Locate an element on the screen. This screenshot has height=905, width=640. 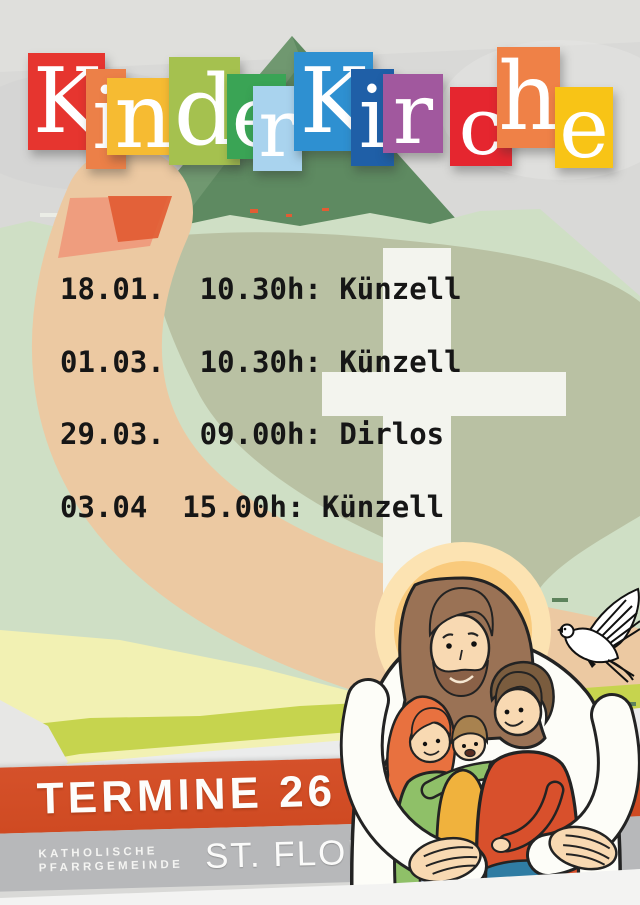
schedule-item: 03.04 15.00h: Künzell is located at coordinates (252, 506).